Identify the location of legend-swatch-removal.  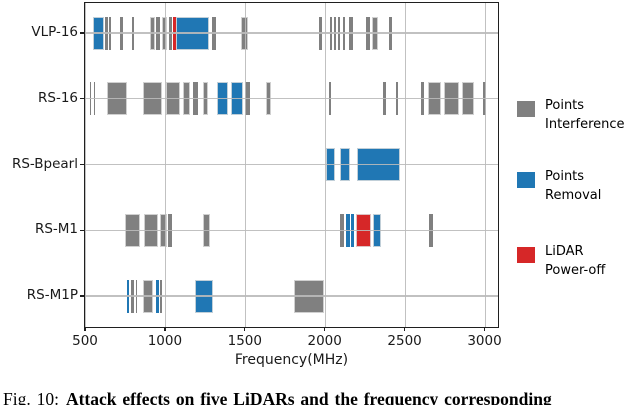
(526, 180).